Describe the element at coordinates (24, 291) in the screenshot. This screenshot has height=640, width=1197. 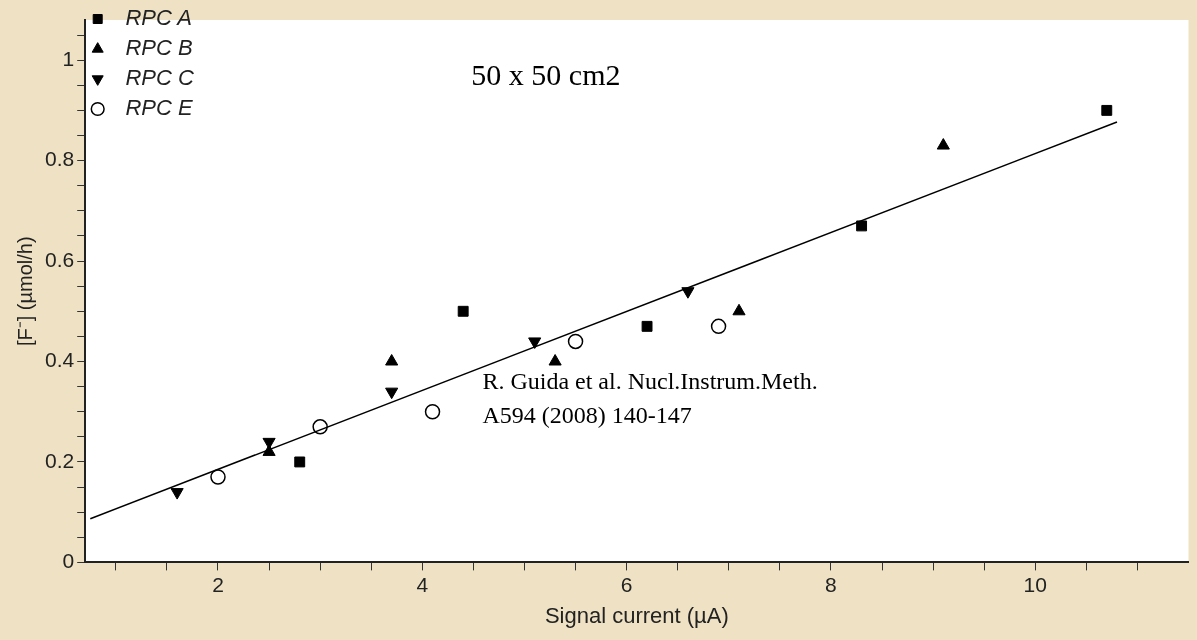
I see `y-axis-title: [F⁻] (µmol/h)` at that location.